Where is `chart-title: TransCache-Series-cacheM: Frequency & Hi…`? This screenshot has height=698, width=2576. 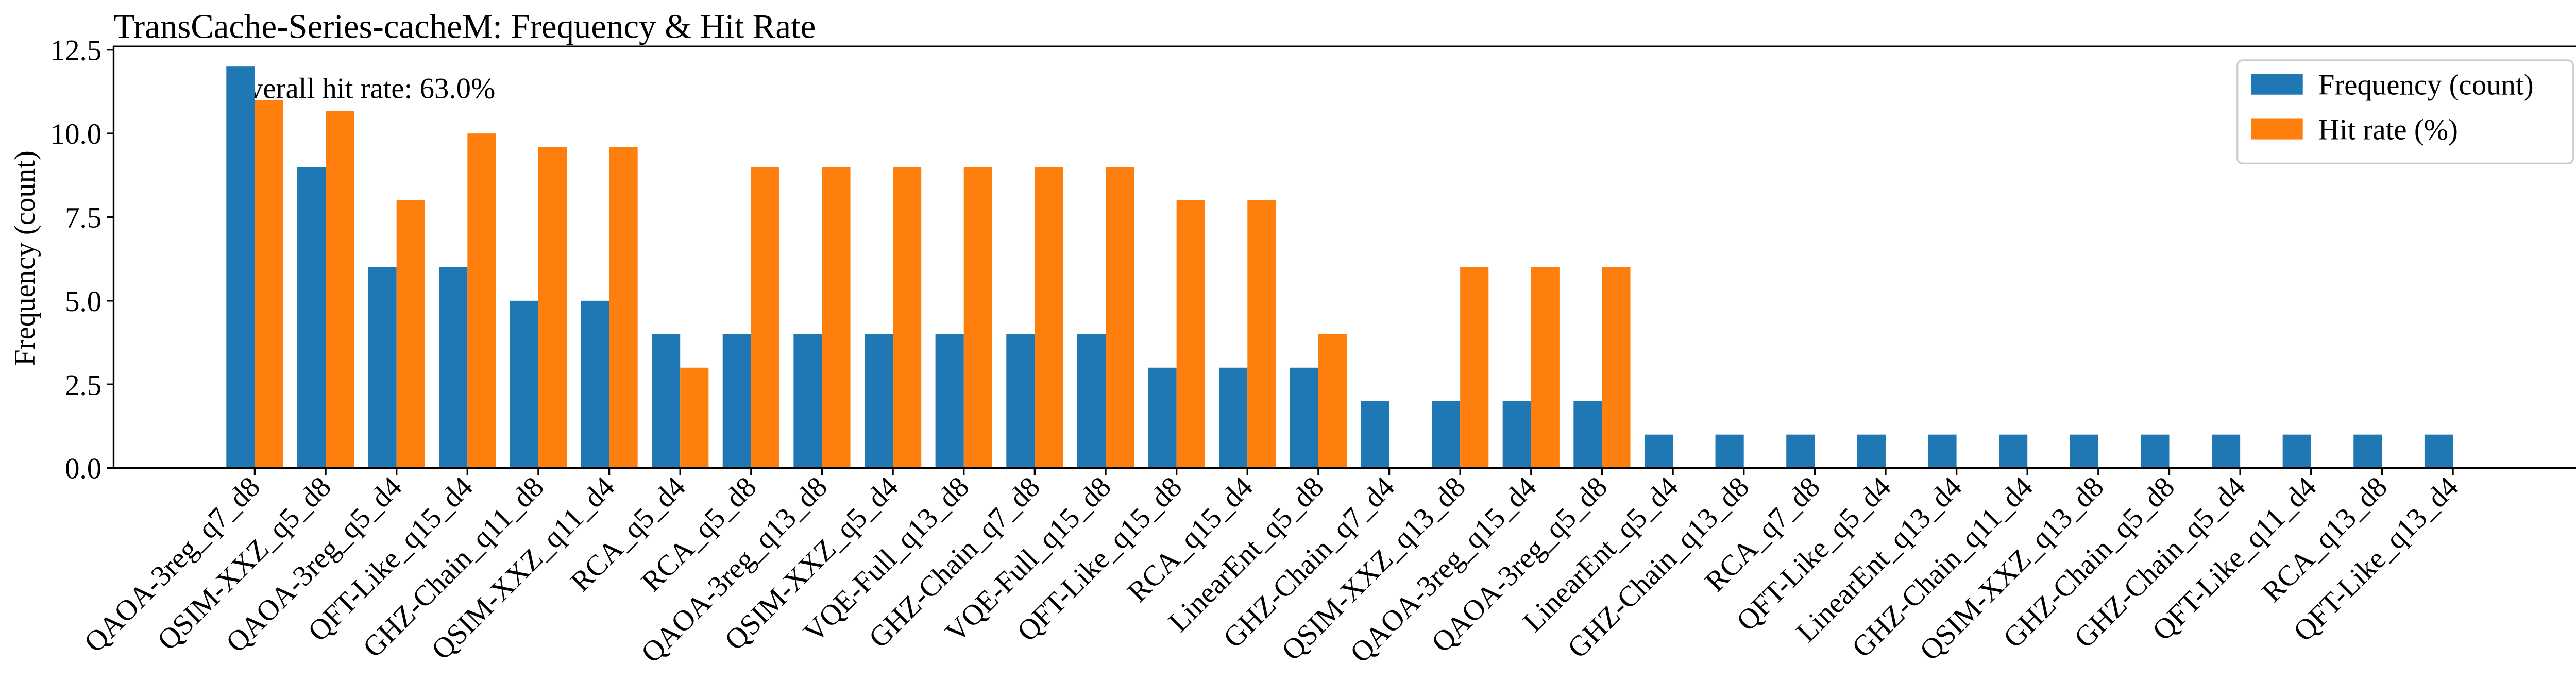 chart-title: TransCache-Series-cacheM: Frequency & Hi… is located at coordinates (464, 26).